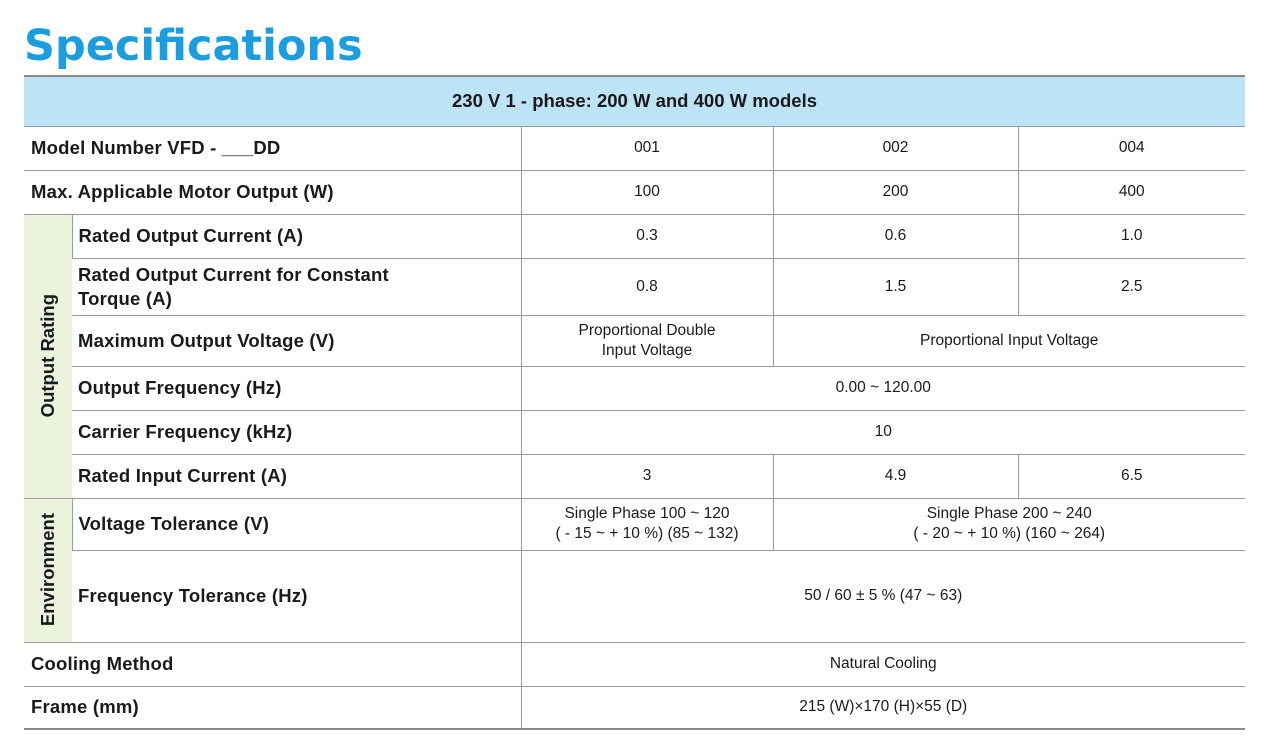 The image size is (1274, 743). I want to click on table-caption-row: 230 V 1 - phase: 200 W and 400 W models, so click(634, 101).